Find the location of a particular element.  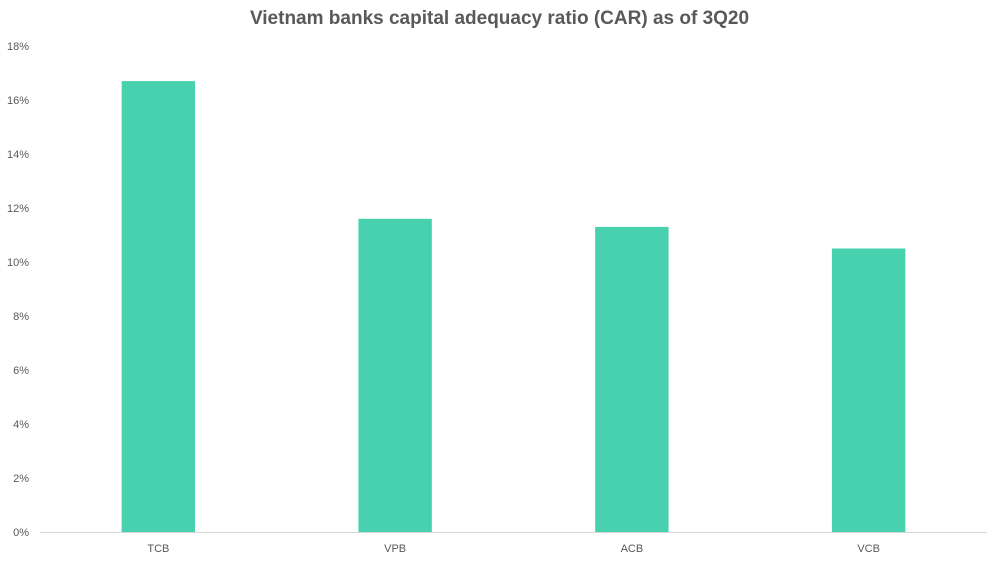

y-tick-label: 16% is located at coordinates (18, 101).